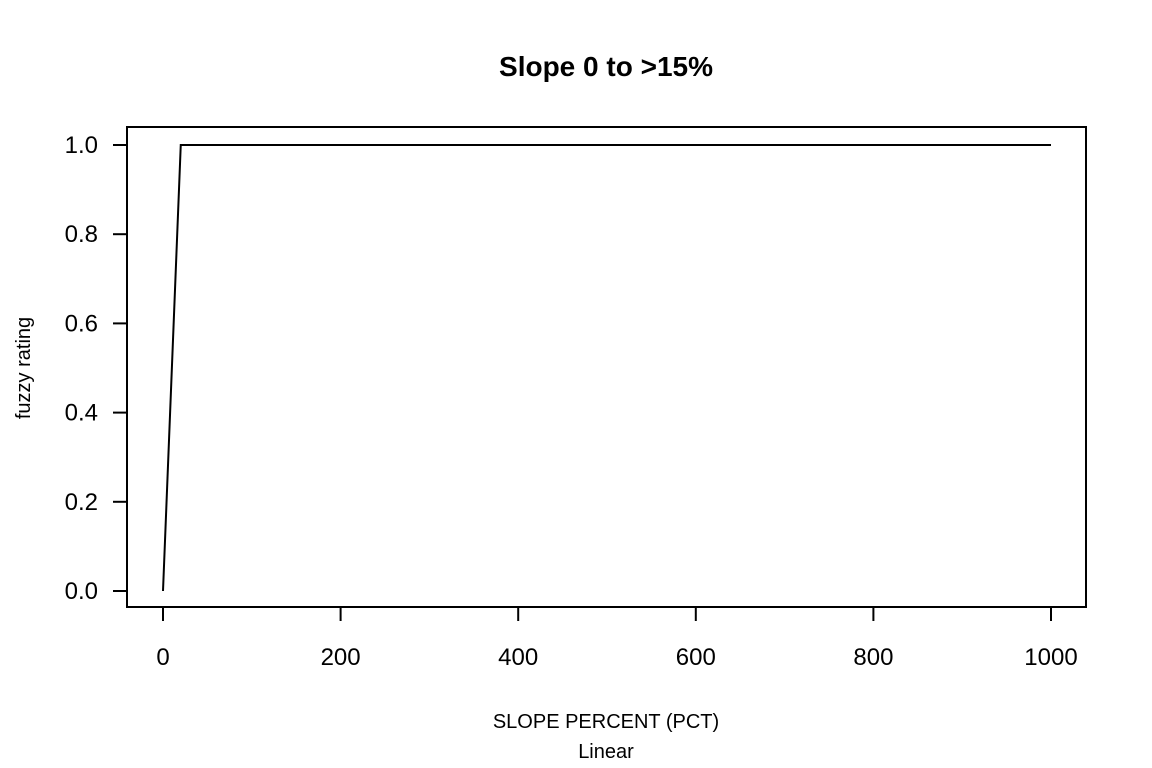  I want to click on y-tick-label: 0.2, so click(81, 502).